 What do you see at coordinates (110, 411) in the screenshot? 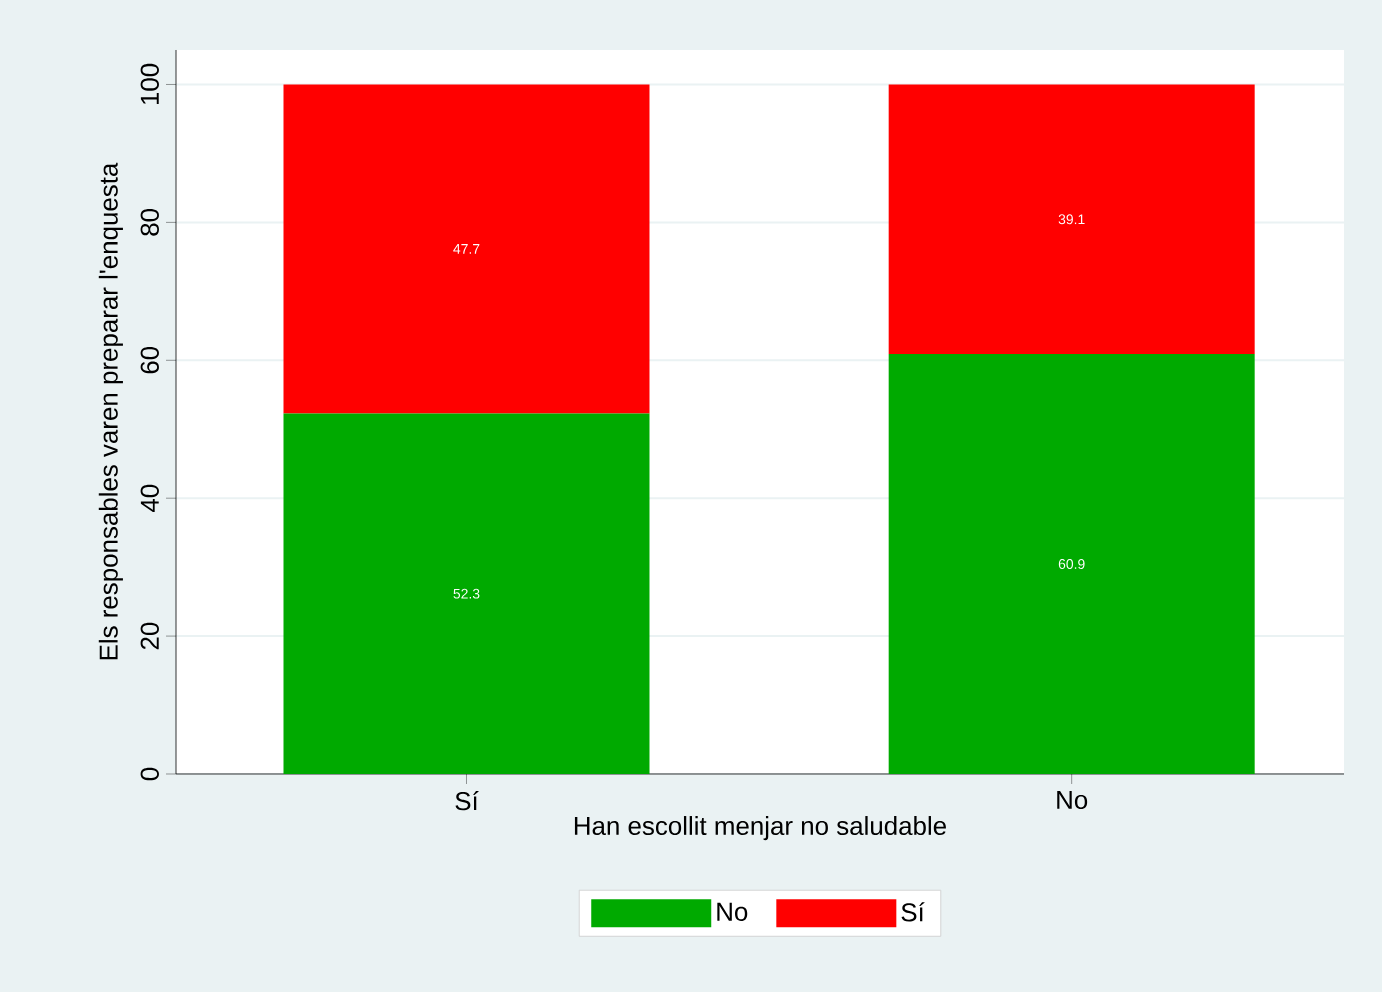
I see `y-axis-title: Els responsables varen preparar l'enquesta` at bounding box center [110, 411].